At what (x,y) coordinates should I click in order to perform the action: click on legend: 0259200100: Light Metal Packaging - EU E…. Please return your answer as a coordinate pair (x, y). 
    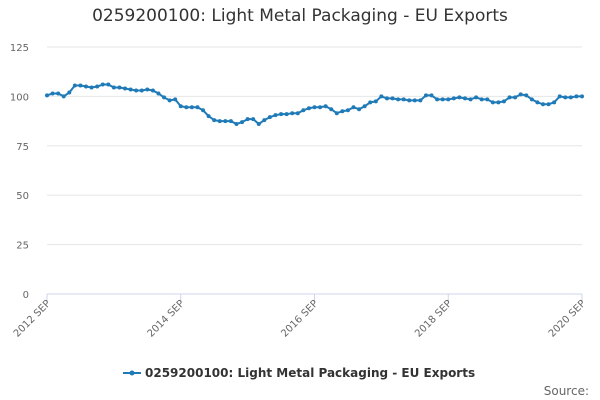
    Looking at the image, I should click on (299, 373).